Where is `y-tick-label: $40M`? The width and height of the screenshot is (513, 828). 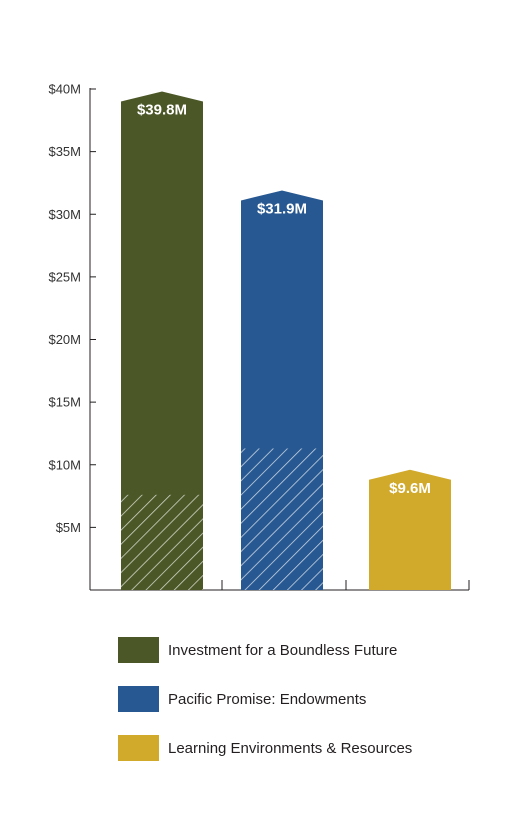 y-tick-label: $40M is located at coordinates (64, 89).